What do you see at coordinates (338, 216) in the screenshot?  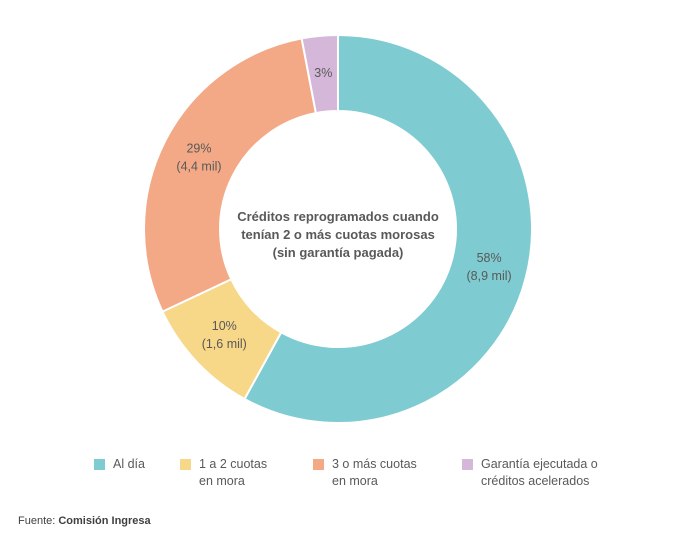 I see `center-title-line-1: Créditos reprogramados cuando` at bounding box center [338, 216].